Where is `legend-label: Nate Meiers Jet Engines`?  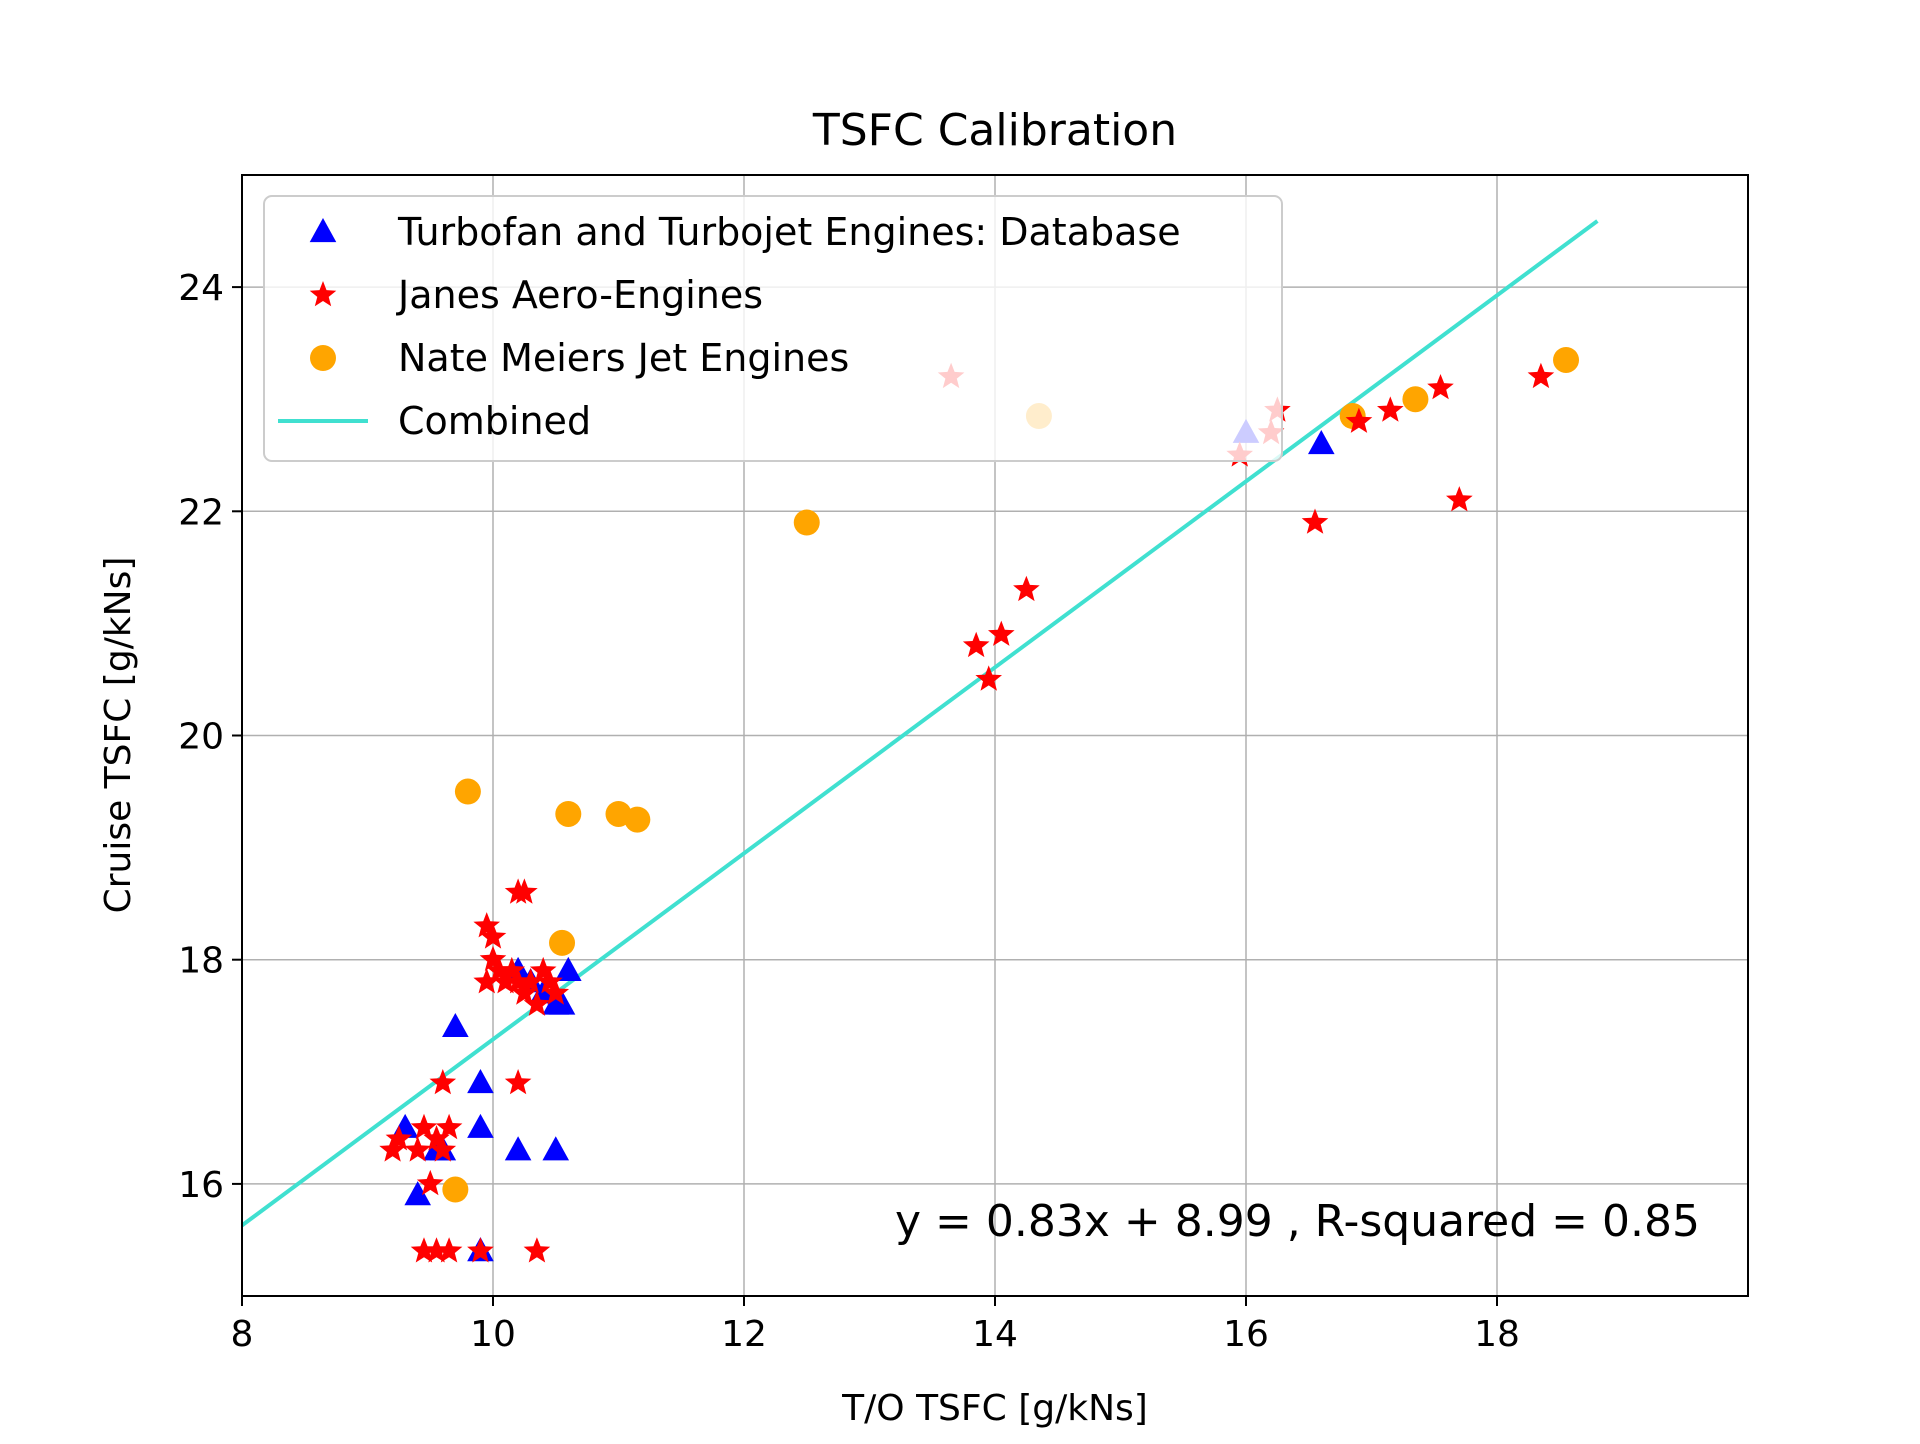
legend-label: Nate Meiers Jet Engines is located at coordinates (623, 358).